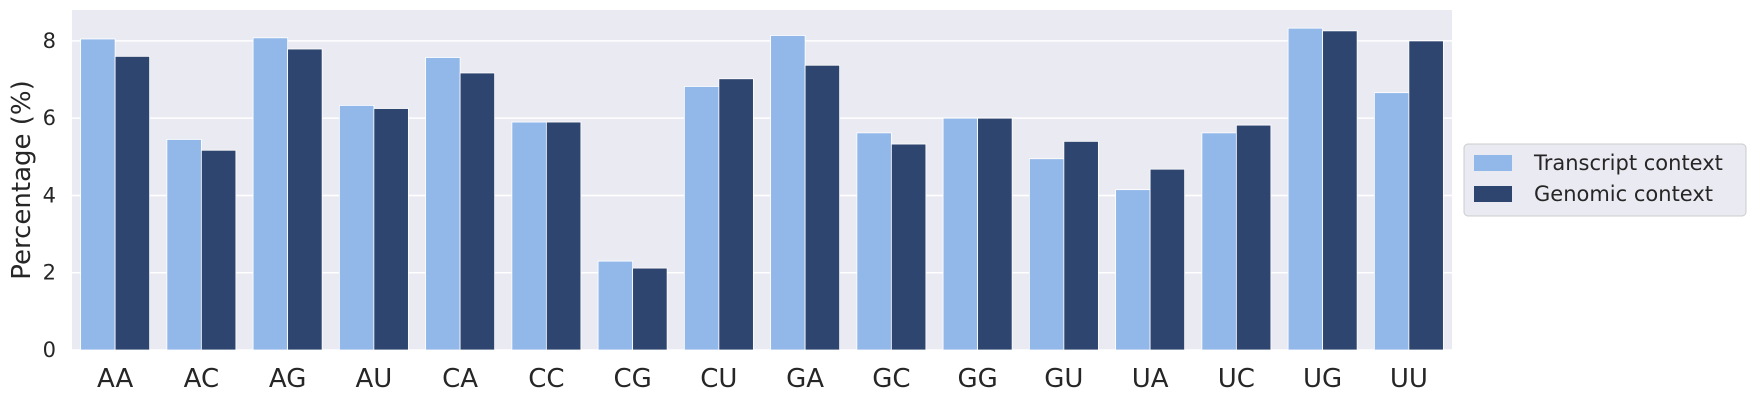 This screenshot has height=402, width=1755. What do you see at coordinates (1219, 241) in the screenshot?
I see `bar-transcript-UC` at bounding box center [1219, 241].